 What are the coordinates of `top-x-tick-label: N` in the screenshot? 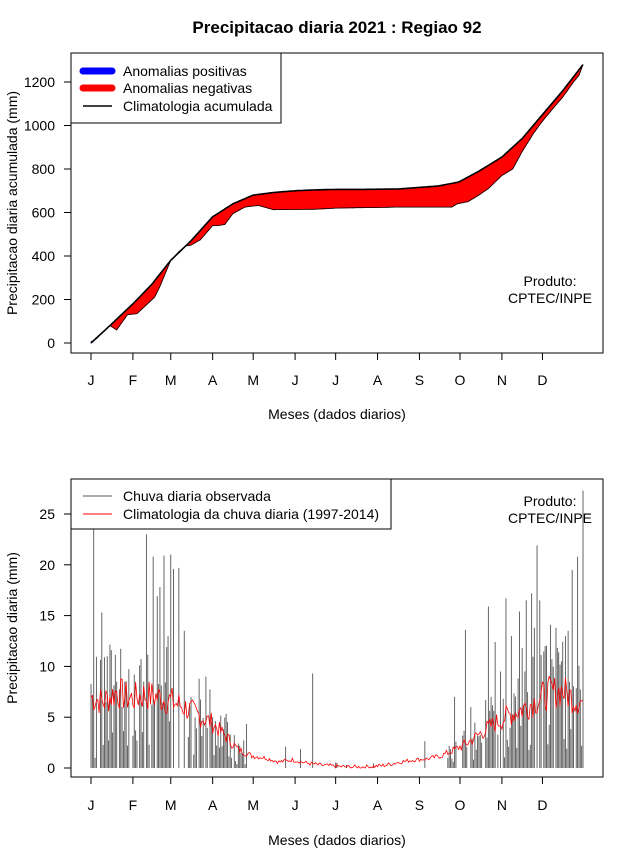 It's located at (502, 380).